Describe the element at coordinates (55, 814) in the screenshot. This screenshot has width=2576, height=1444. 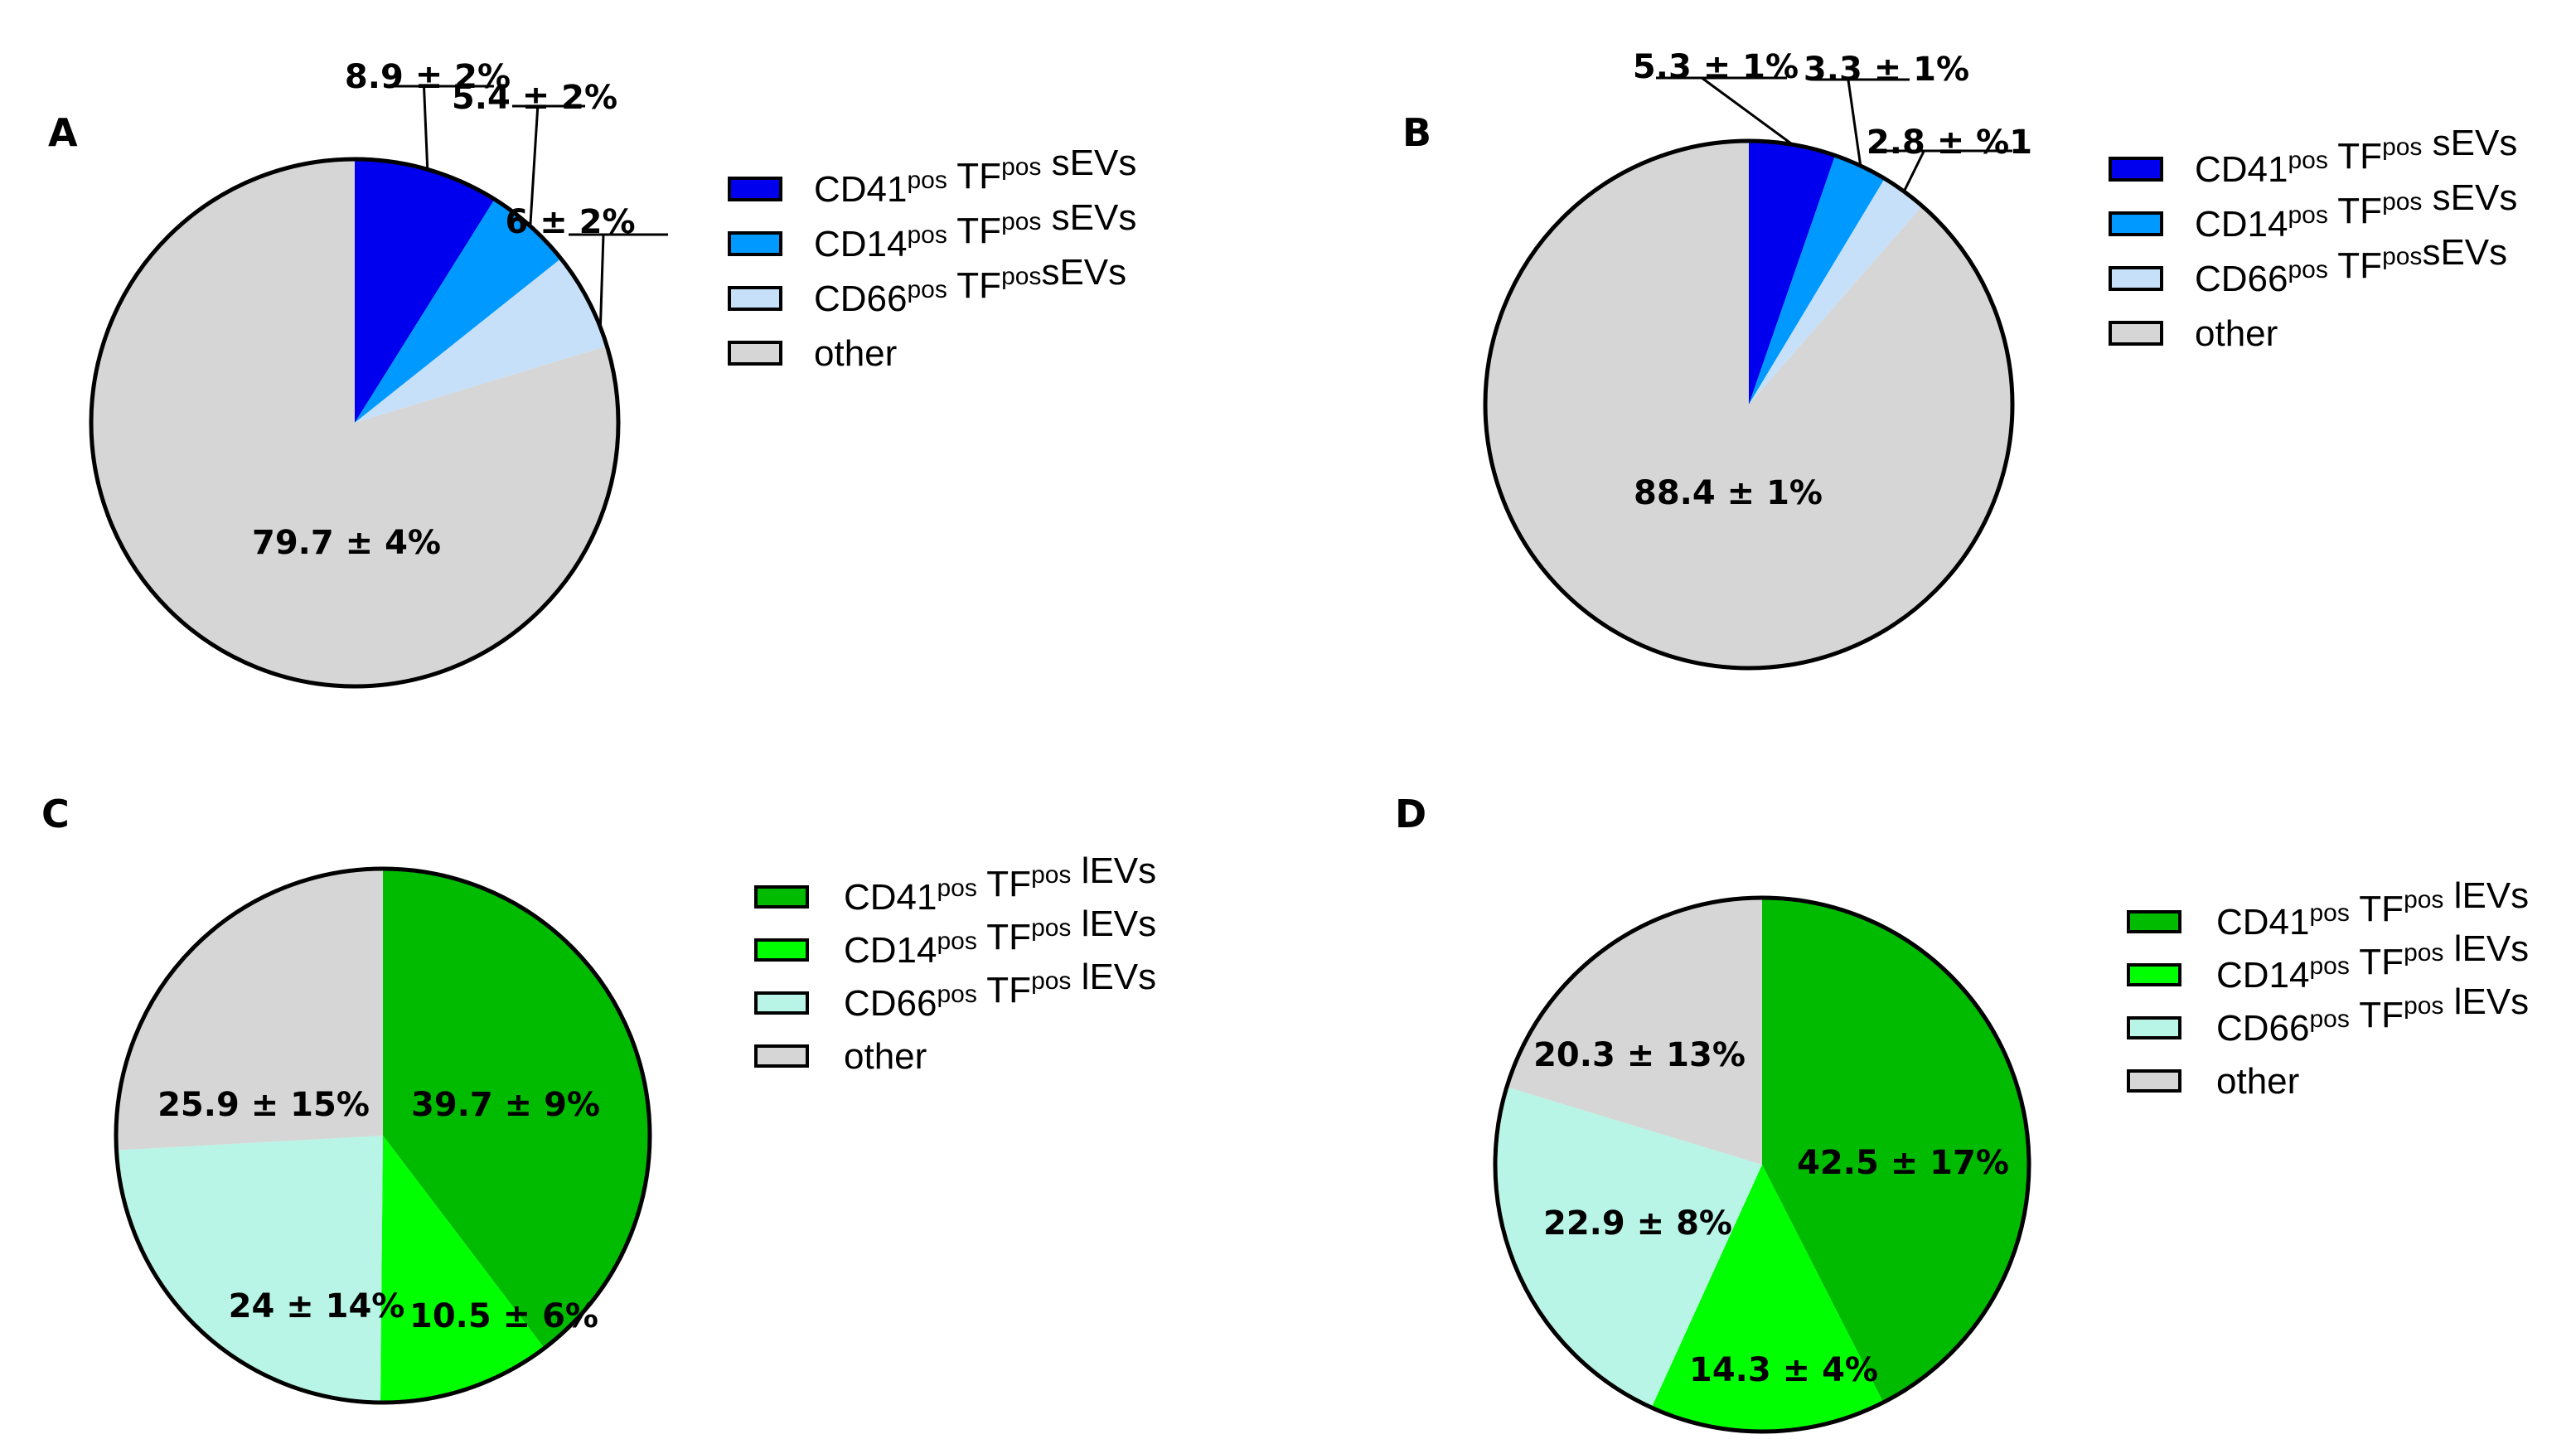
I see `panel-letter: C` at that location.